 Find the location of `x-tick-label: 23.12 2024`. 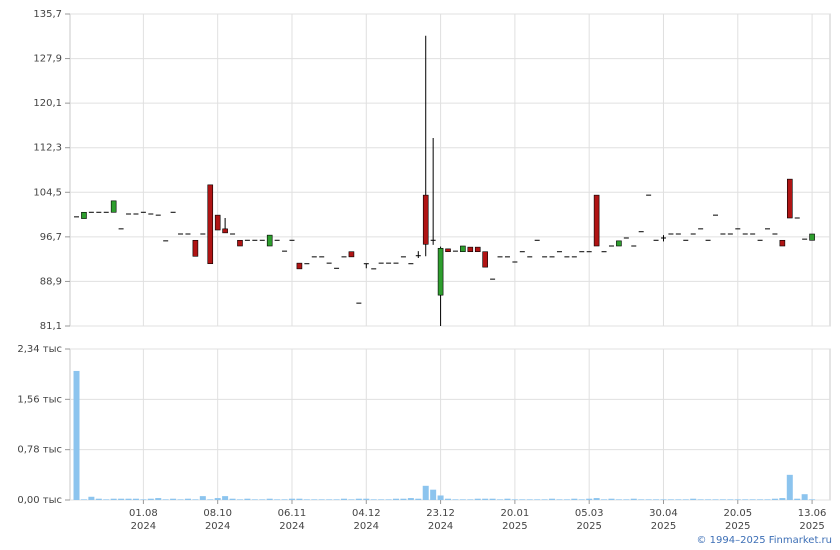

x-tick-label: 23.12 2024 is located at coordinates (440, 520).